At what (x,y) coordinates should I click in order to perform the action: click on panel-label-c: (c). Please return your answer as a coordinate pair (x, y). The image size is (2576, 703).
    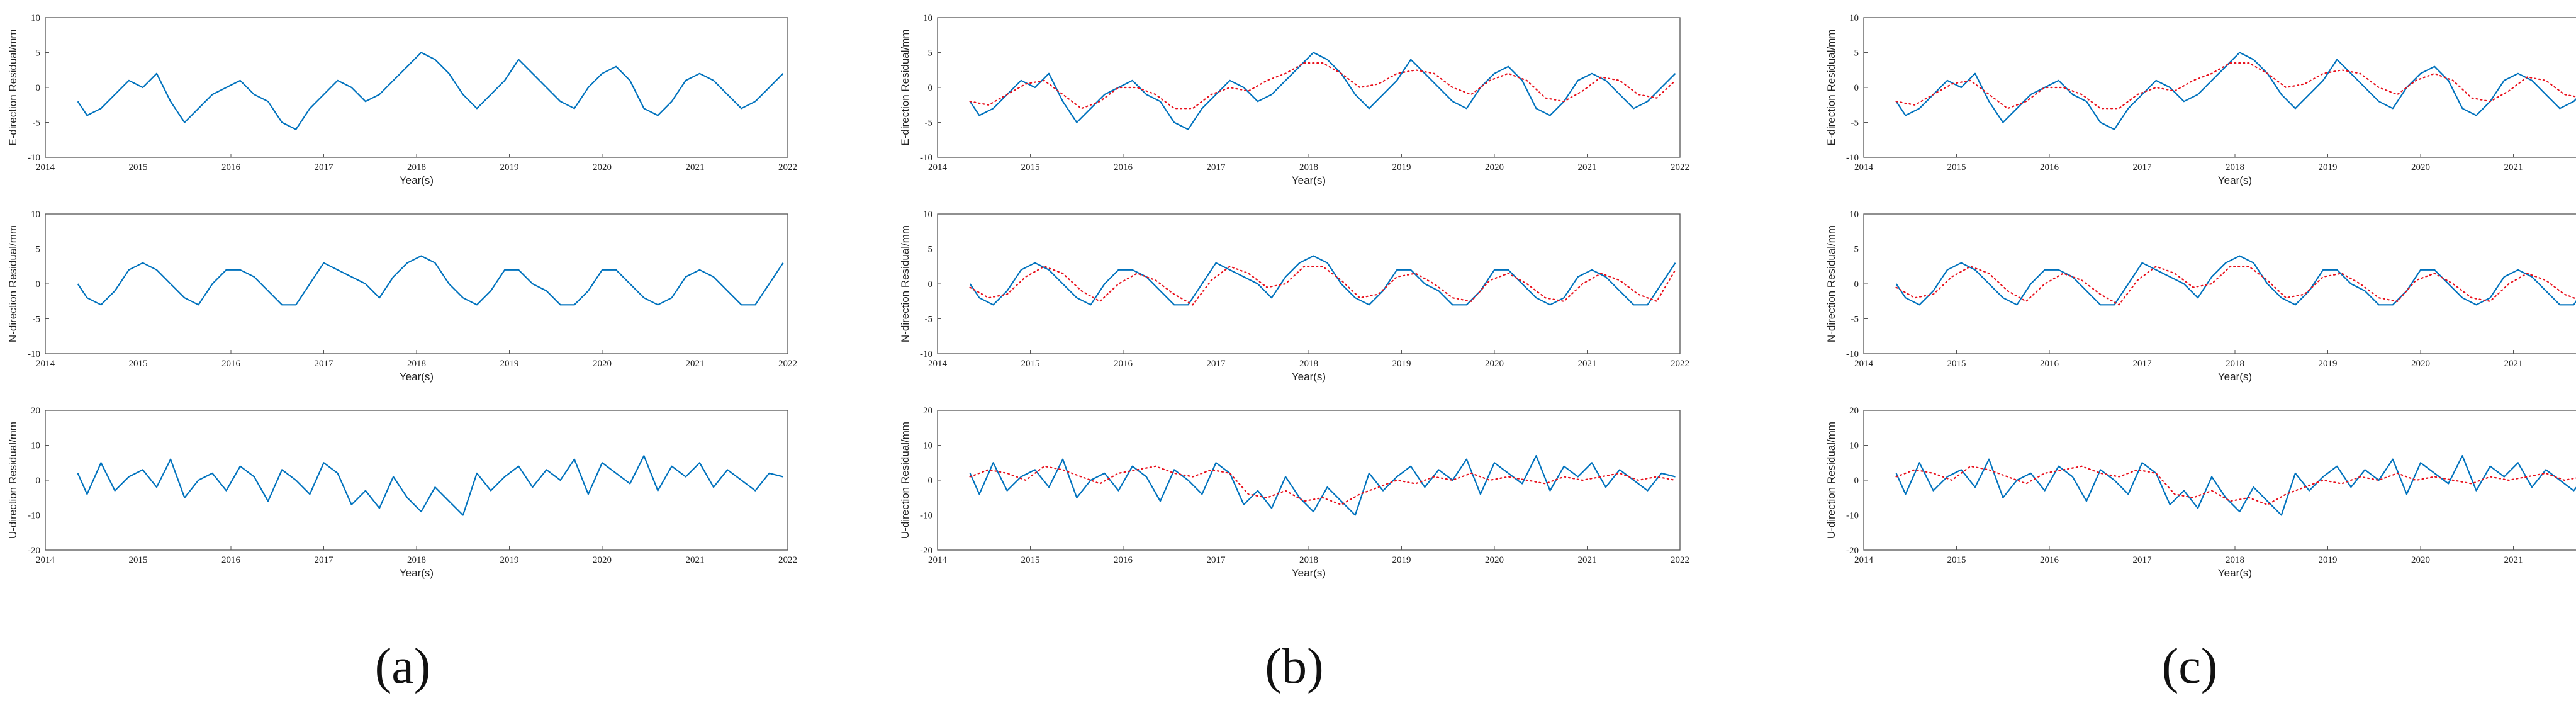
    Looking at the image, I should click on (2190, 666).